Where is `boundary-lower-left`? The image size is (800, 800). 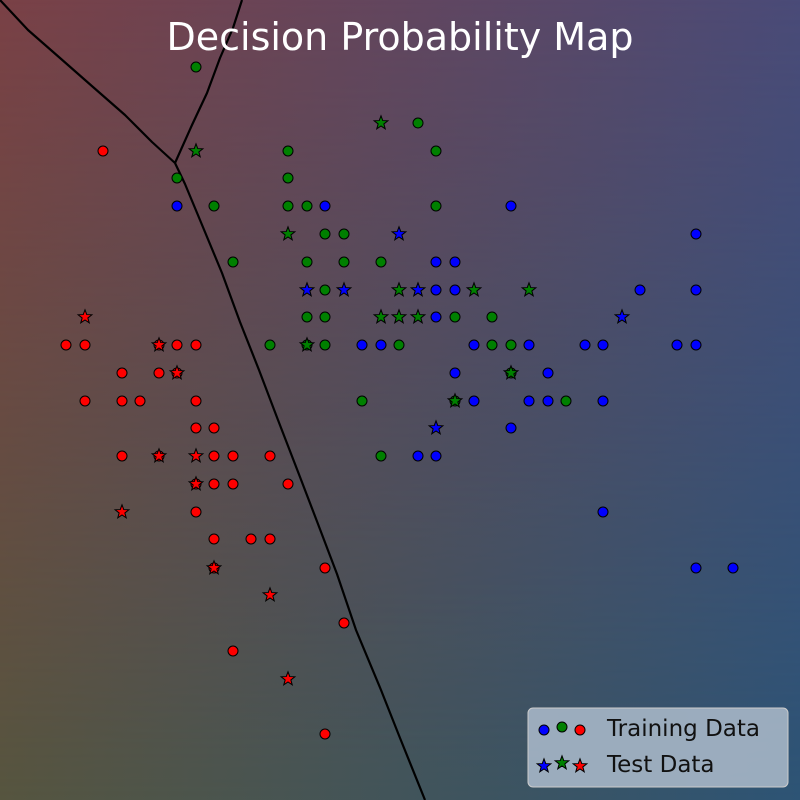
boundary-lower-left is located at coordinates (88, 82).